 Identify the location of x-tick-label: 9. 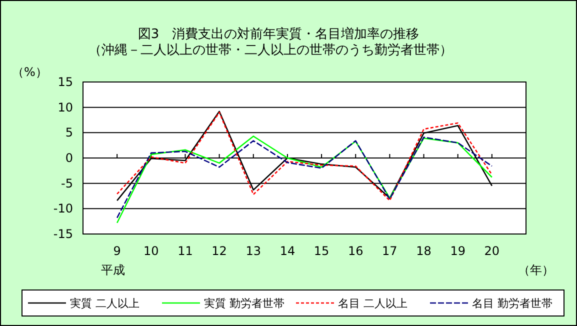
(117, 251).